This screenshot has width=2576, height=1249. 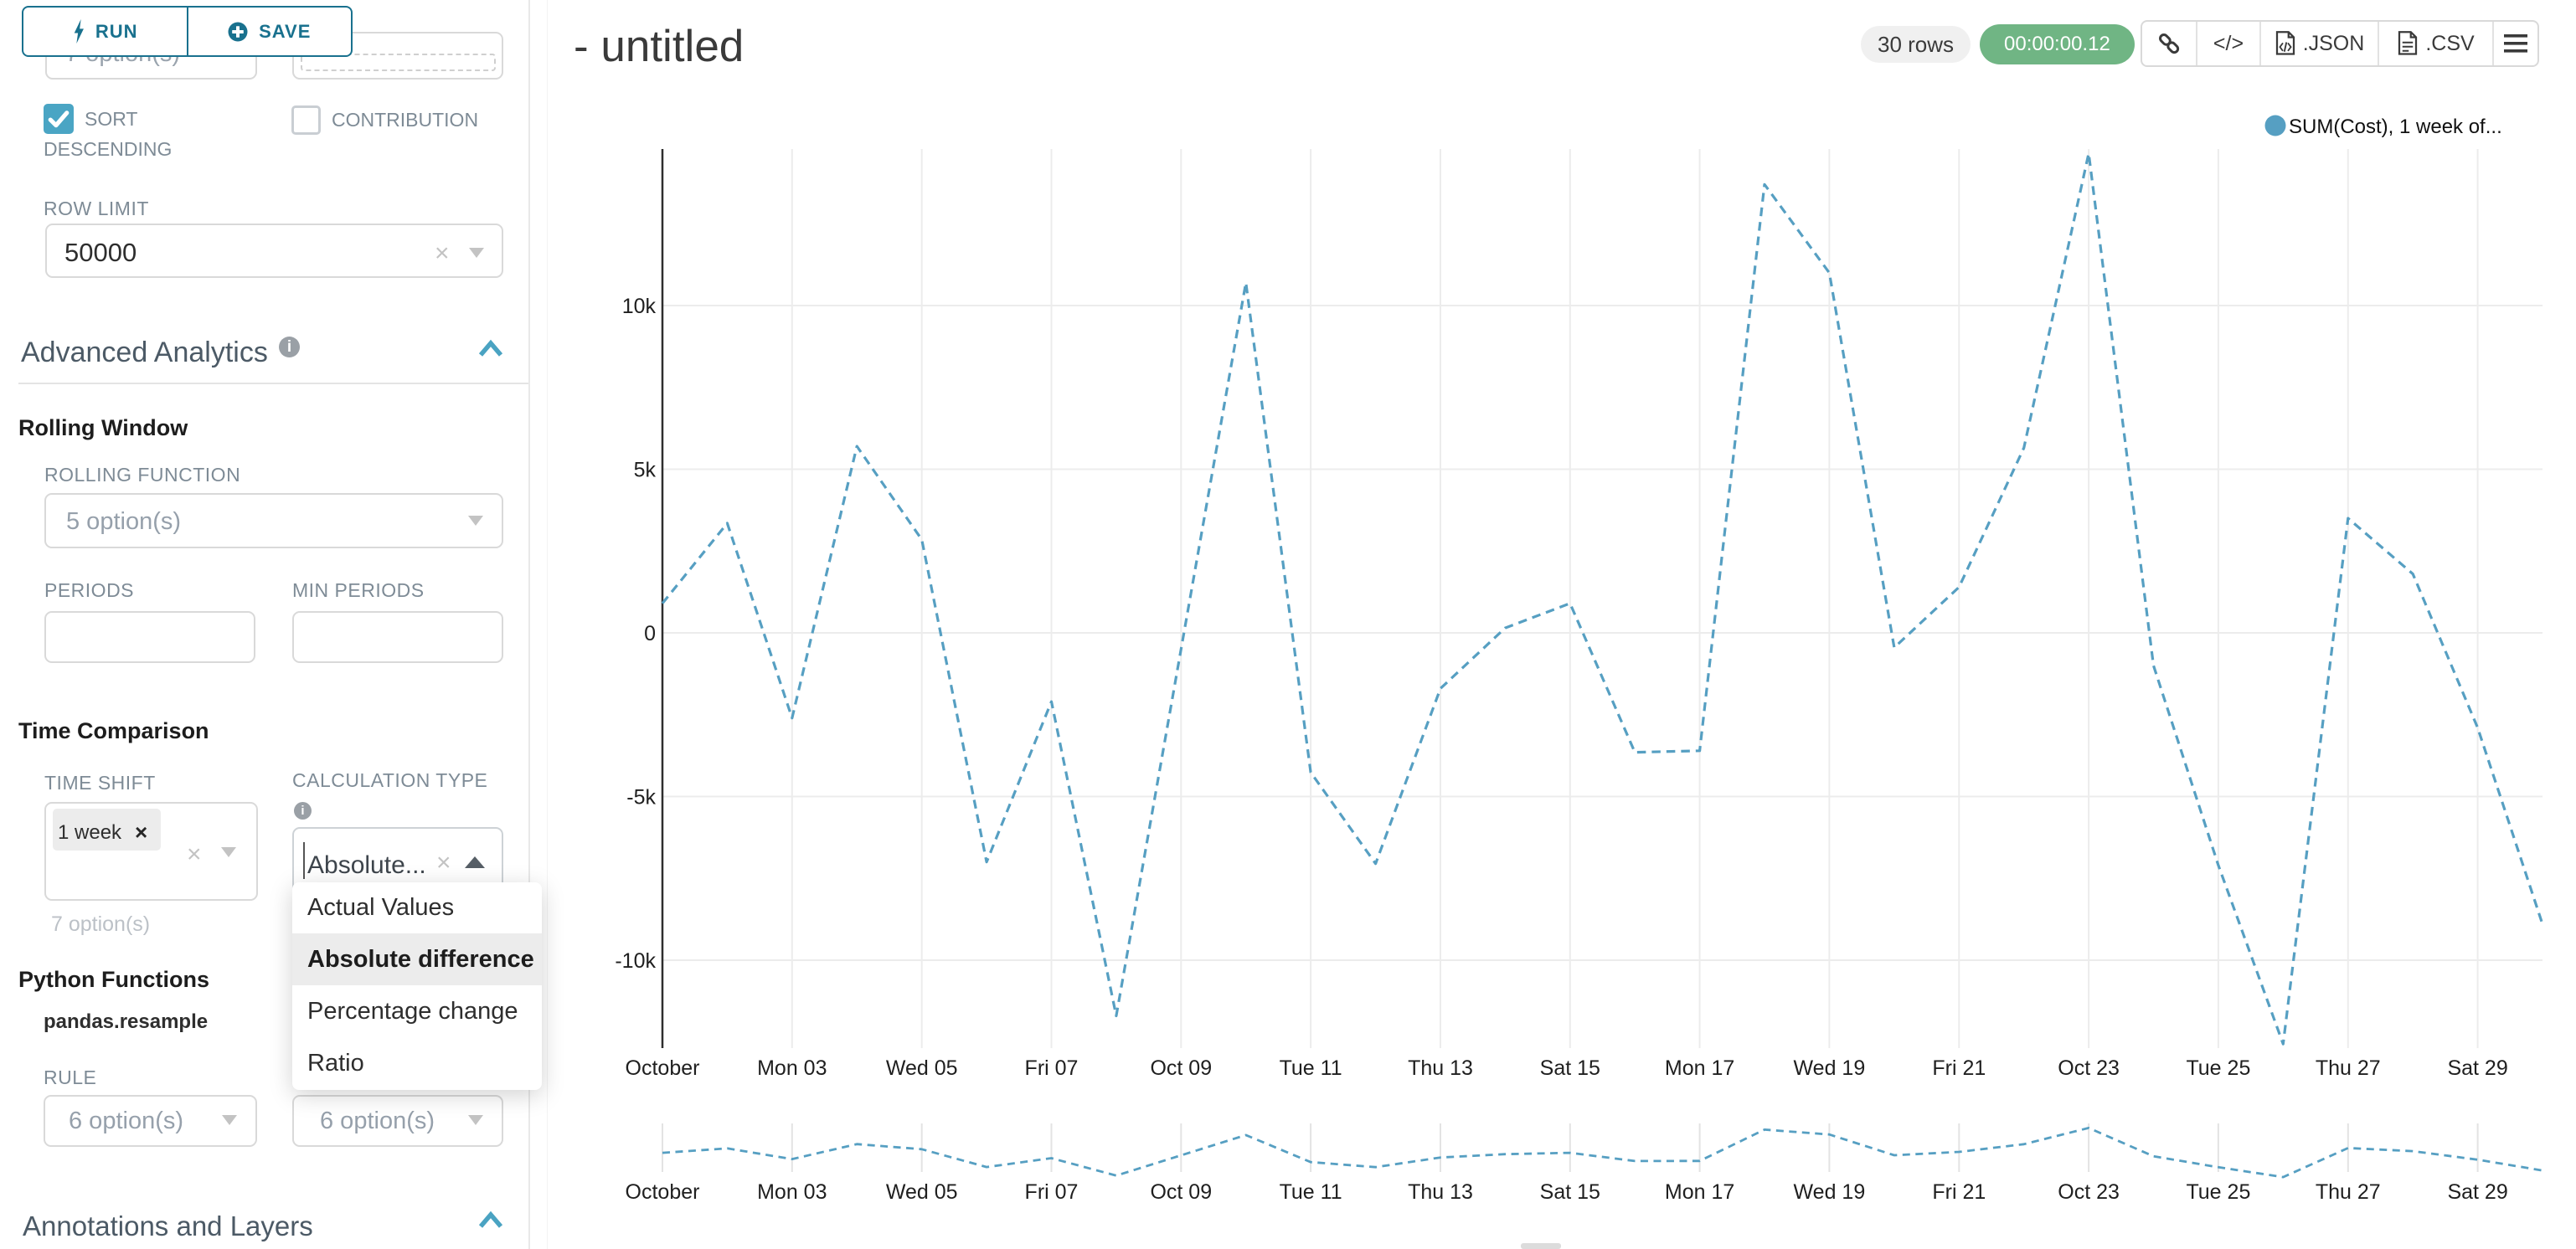 I want to click on svg-text: -10k, so click(x=635, y=961).